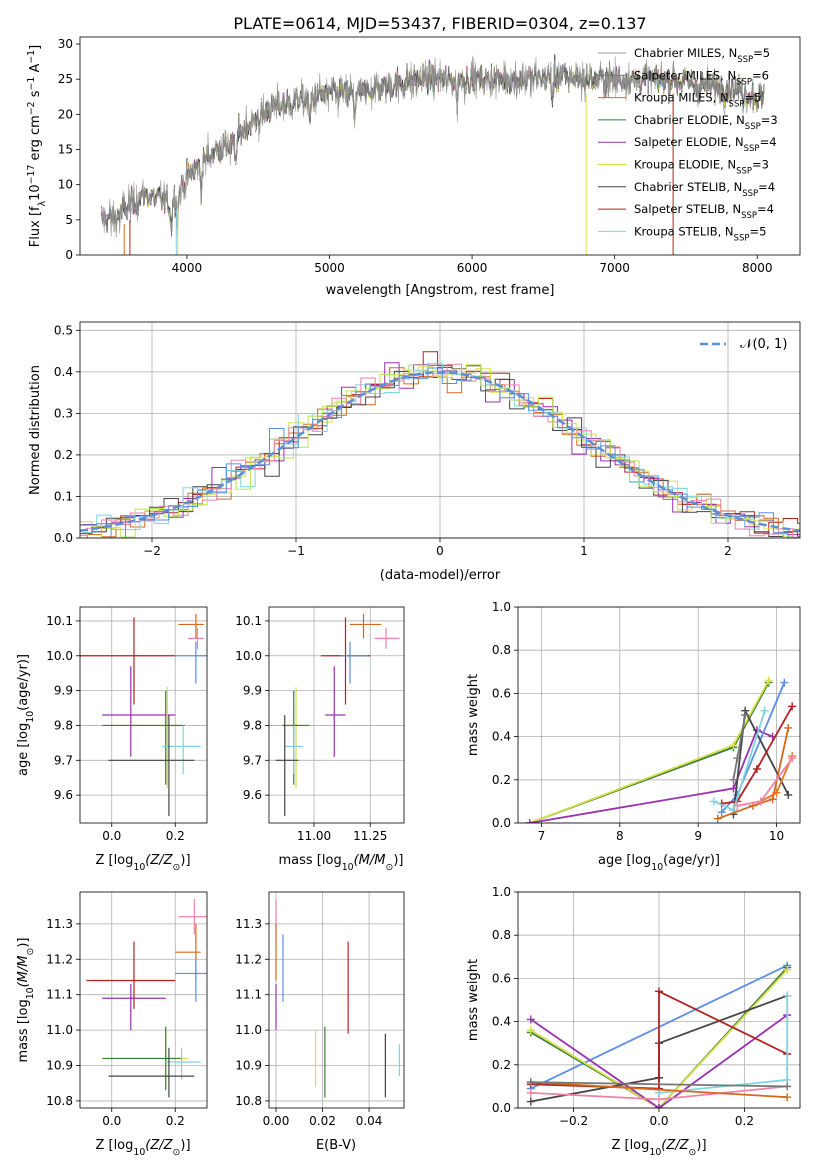 Image resolution: width=819 pixels, height=1170 pixels. What do you see at coordinates (659, 1000) in the screenshot?
I see `weight-vs-Z-spines` at bounding box center [659, 1000].